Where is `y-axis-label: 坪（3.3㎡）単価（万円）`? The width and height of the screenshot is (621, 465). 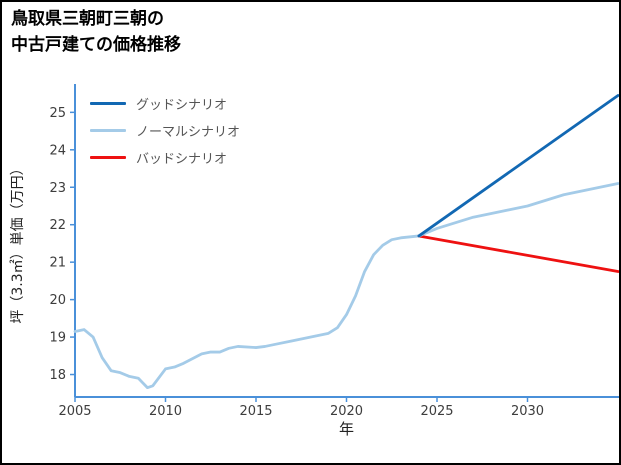
y-axis-label: 坪（3.3㎡）単価（万円） is located at coordinates (18, 242).